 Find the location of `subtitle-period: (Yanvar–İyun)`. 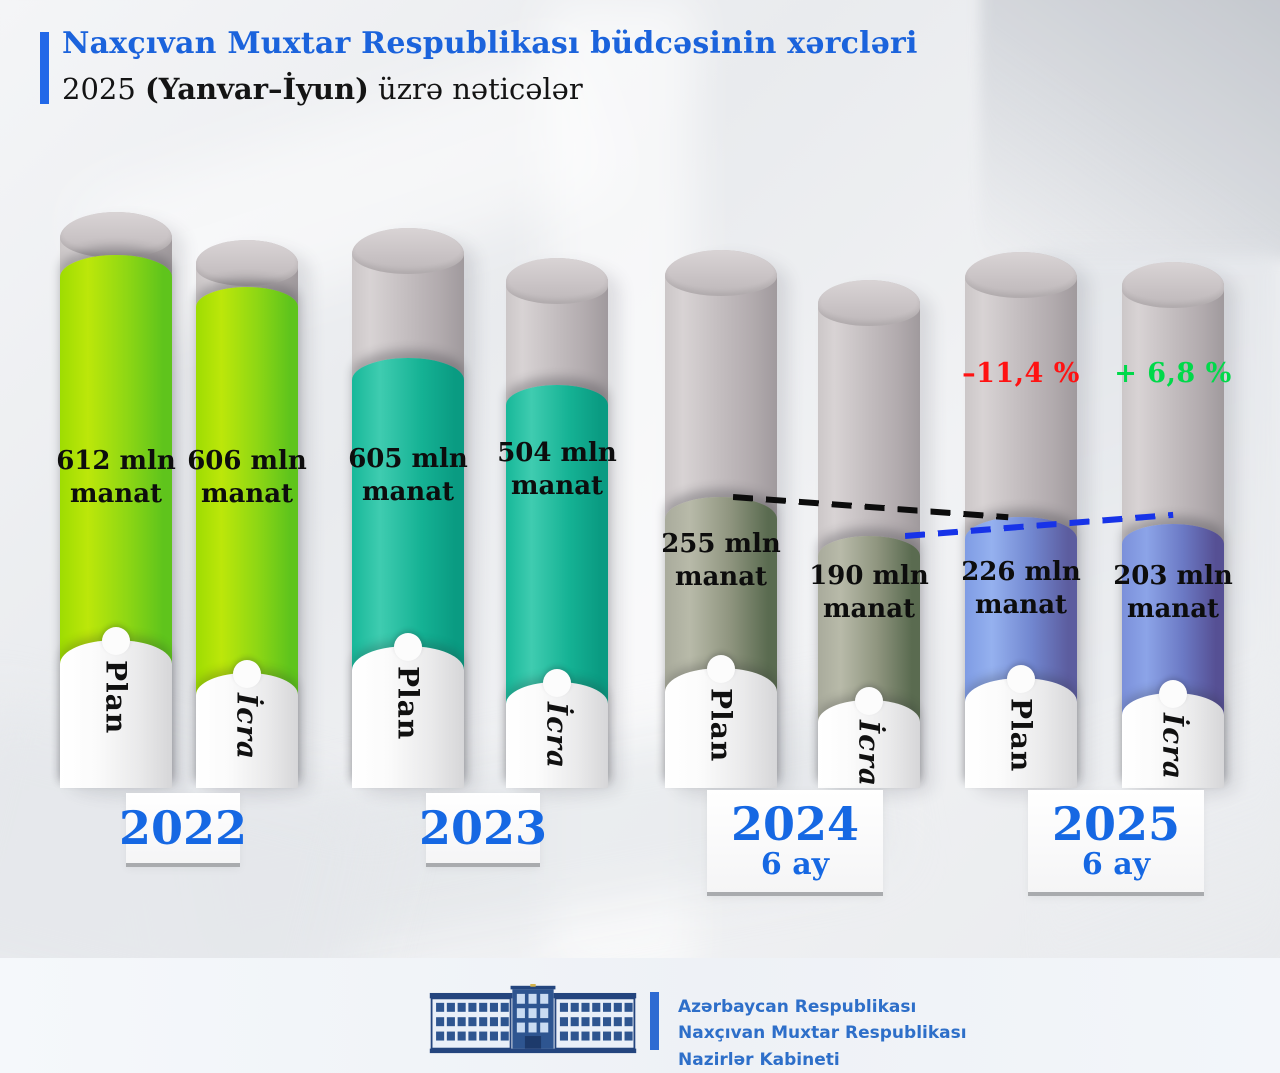

subtitle-period: (Yanvar–İyun) is located at coordinates (257, 89).